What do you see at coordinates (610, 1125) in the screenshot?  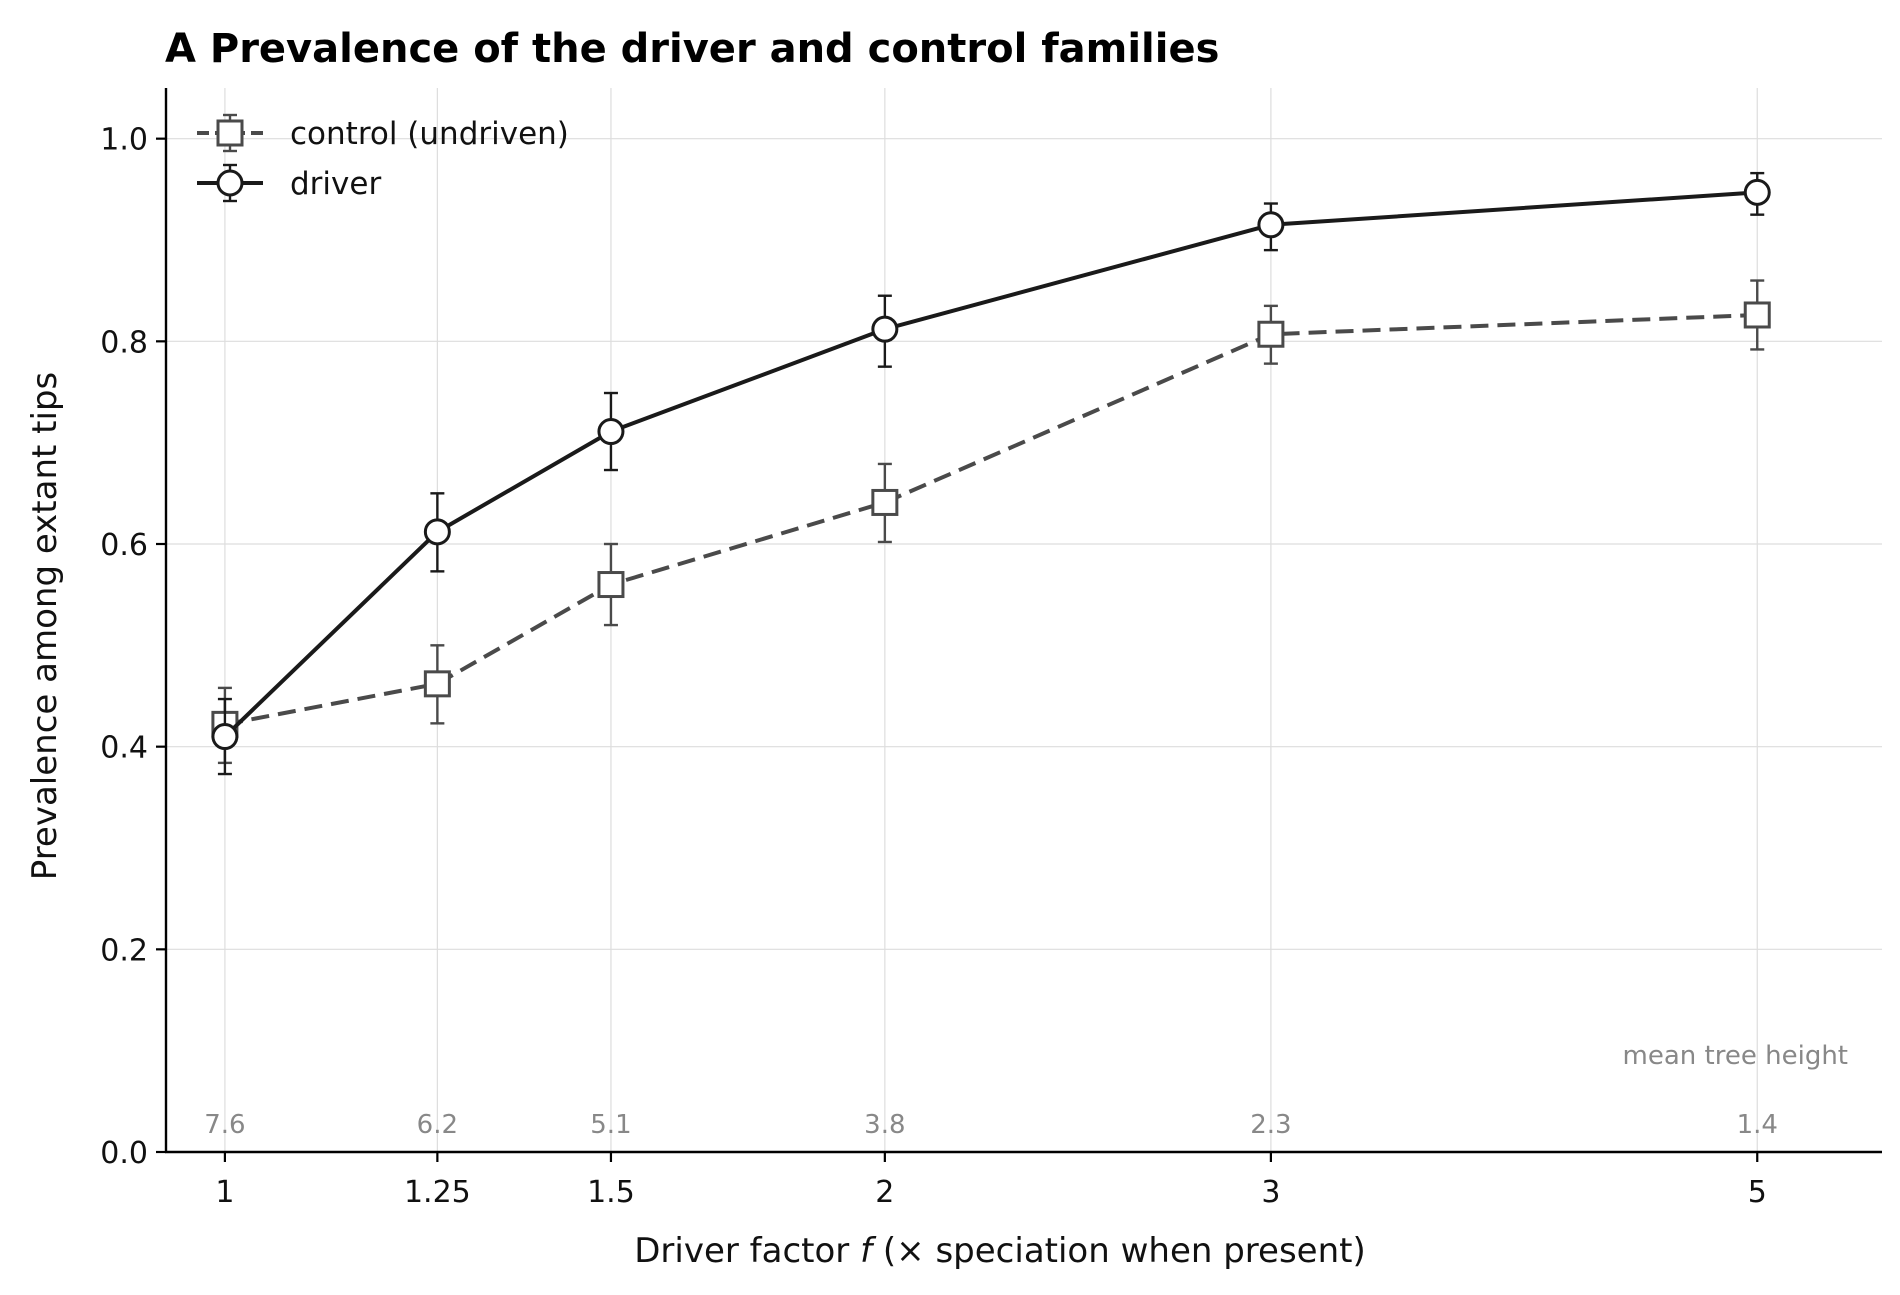 I see `tree-height-label: 5.1` at bounding box center [610, 1125].